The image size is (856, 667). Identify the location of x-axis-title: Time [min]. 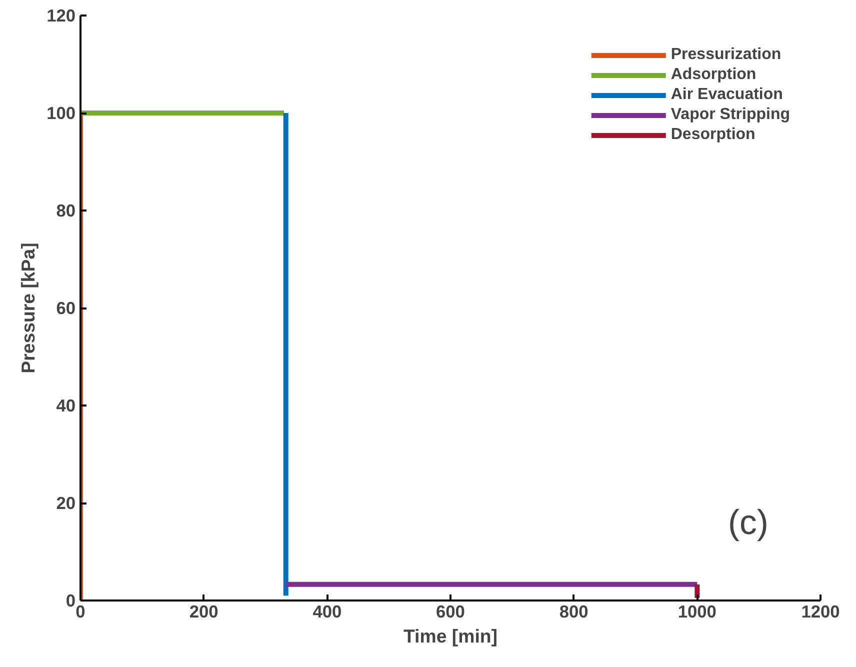
(451, 636).